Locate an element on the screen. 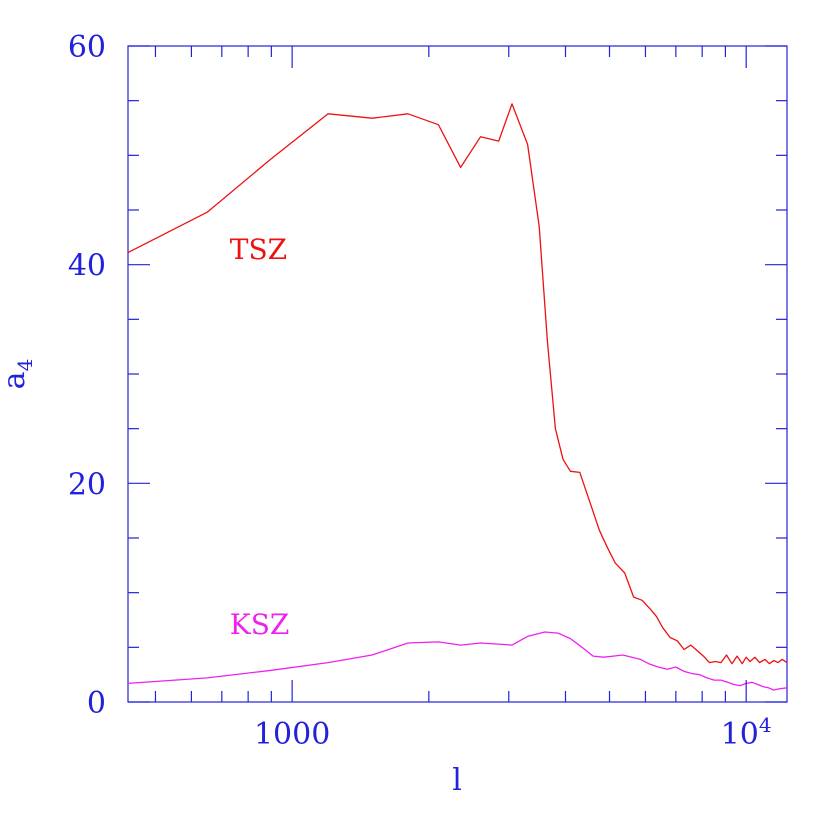  annotation-layer: TSZ KSZ is located at coordinates (260, 437).